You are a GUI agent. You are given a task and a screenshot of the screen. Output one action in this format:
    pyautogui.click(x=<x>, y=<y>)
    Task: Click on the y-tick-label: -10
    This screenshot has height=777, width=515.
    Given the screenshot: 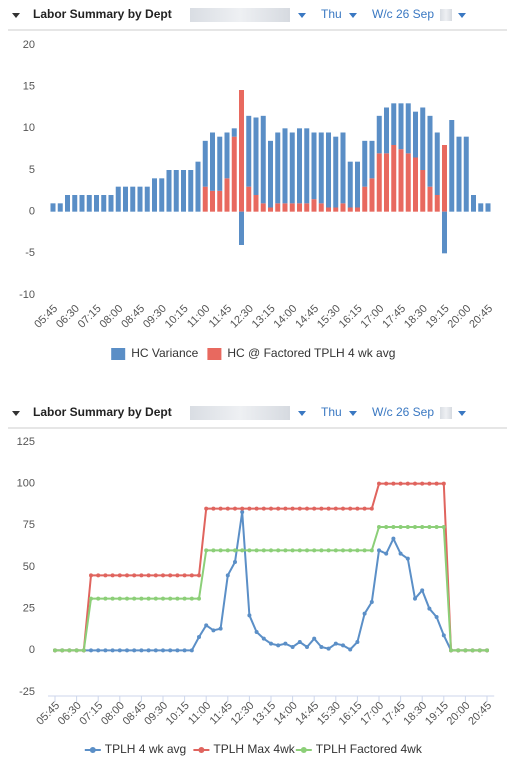 What is the action you would take?
    pyautogui.click(x=27, y=295)
    